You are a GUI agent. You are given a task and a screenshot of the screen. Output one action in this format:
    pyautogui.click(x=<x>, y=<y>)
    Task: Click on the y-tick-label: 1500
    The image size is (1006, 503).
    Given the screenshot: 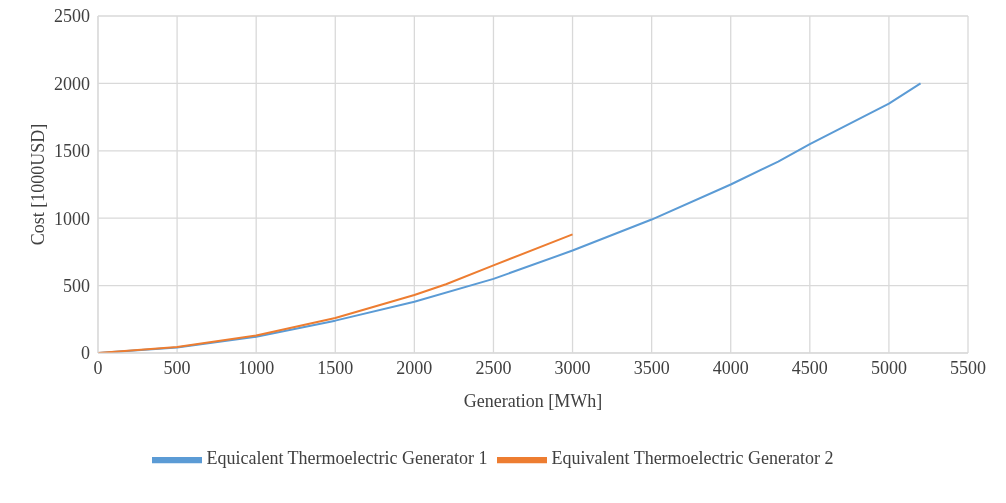 What is the action you would take?
    pyautogui.click(x=72, y=151)
    